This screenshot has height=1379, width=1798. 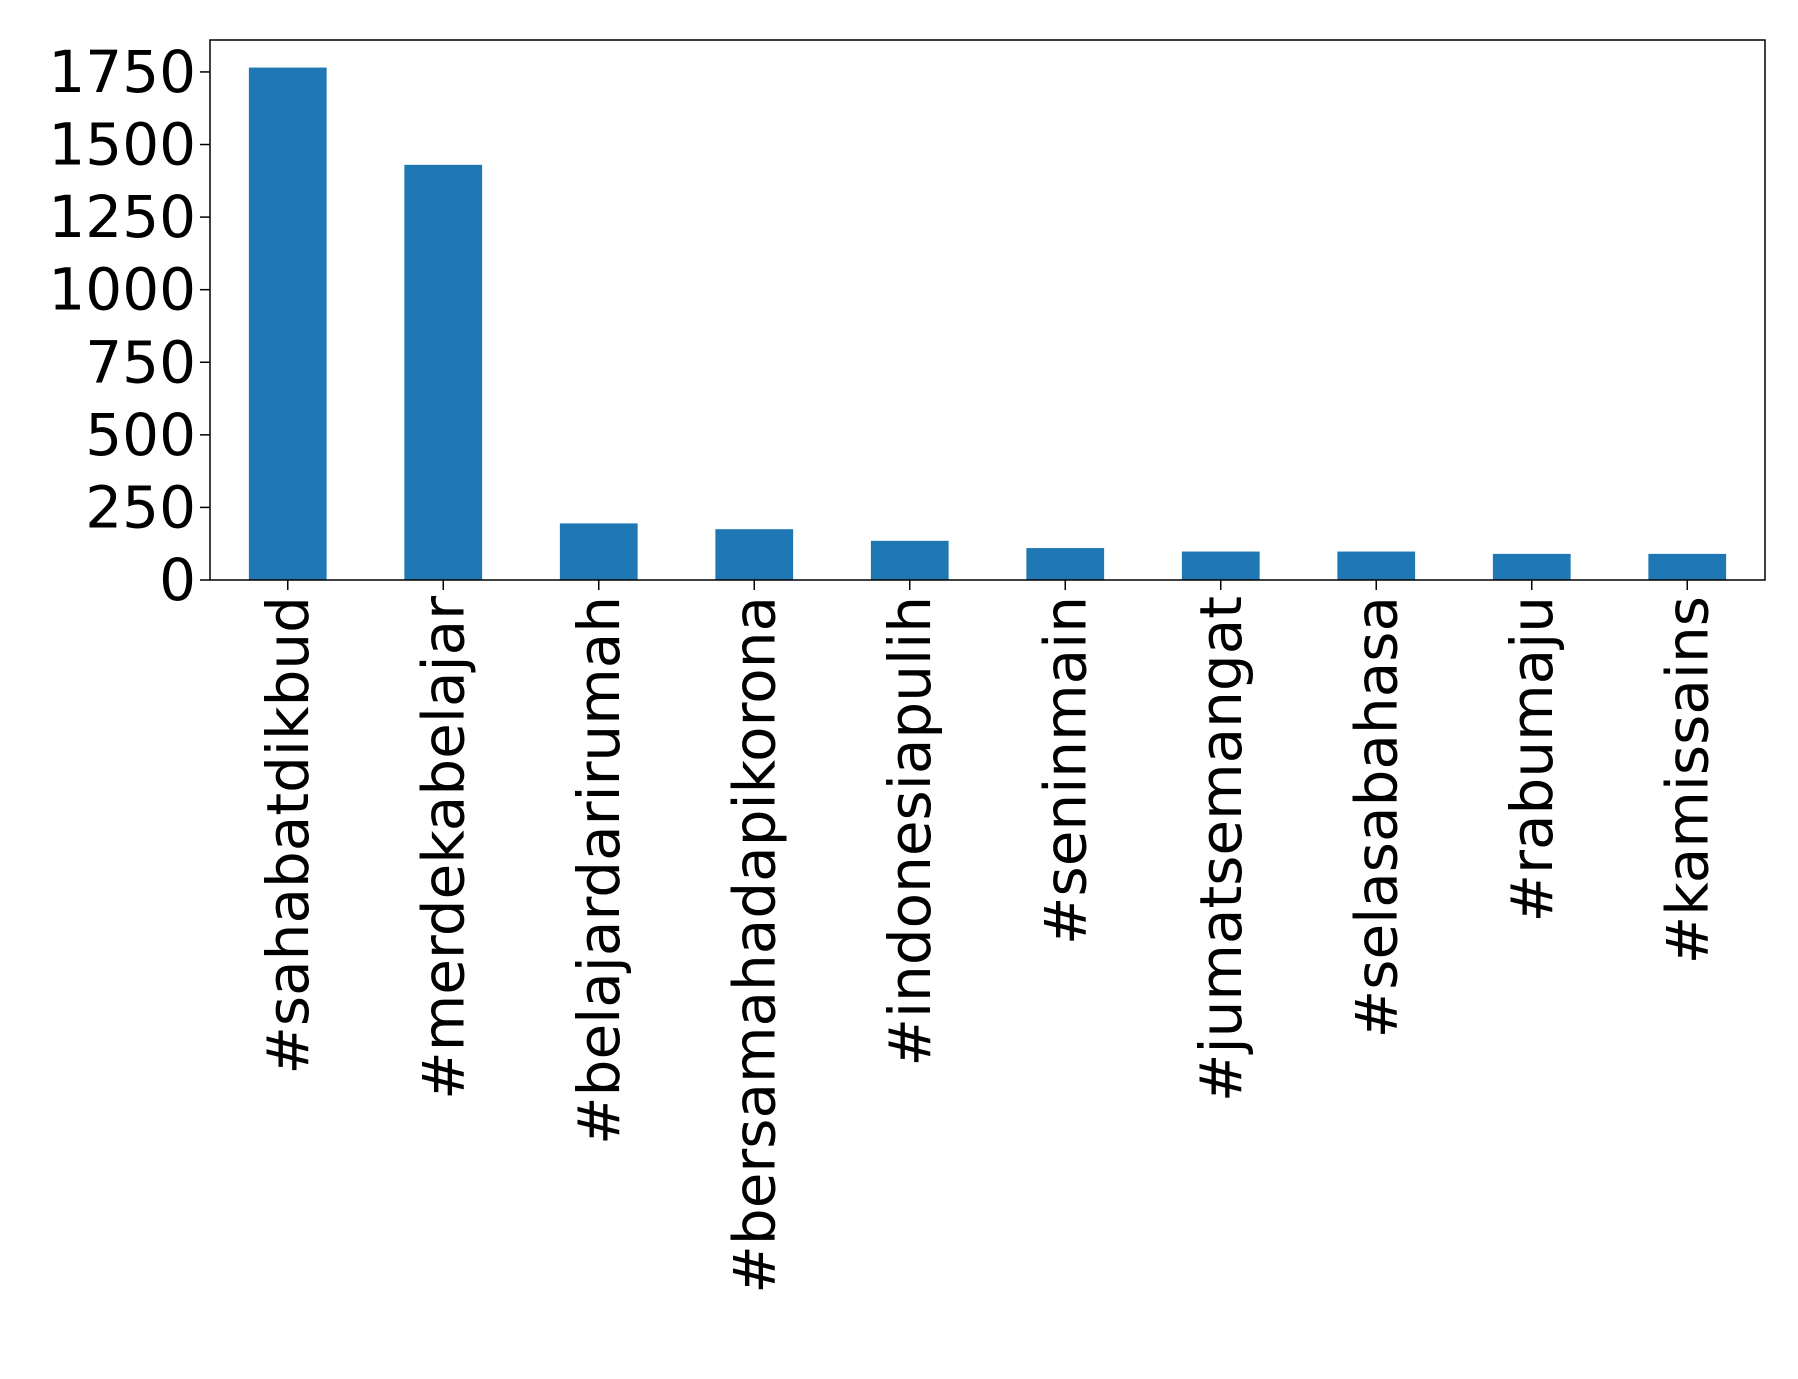 I want to click on x-tick-marks, so click(x=987, y=585).